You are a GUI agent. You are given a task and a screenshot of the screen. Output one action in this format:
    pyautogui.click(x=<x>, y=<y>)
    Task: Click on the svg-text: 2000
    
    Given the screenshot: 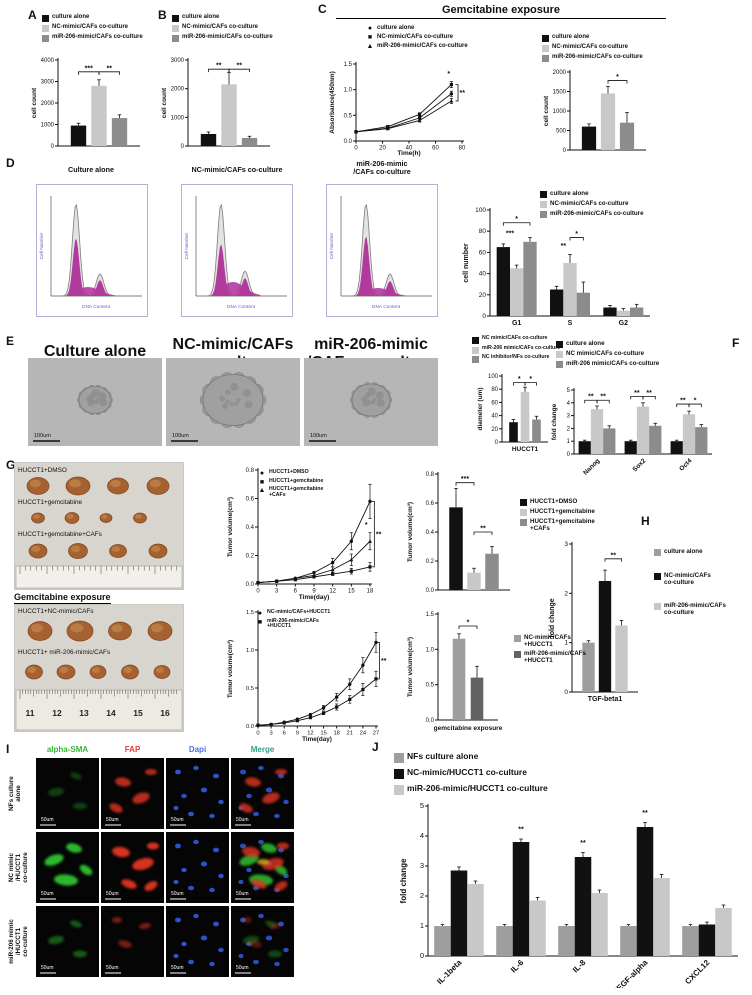 What is the action you would take?
    pyautogui.click(x=560, y=73)
    